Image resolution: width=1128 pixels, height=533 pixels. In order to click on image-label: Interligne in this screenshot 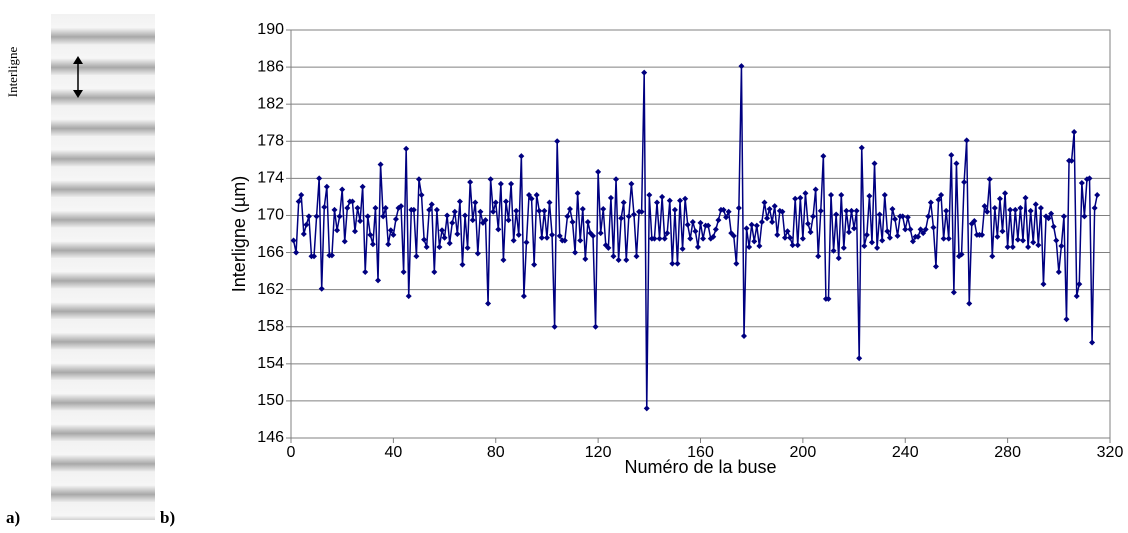, I will do `click(12, 72)`.